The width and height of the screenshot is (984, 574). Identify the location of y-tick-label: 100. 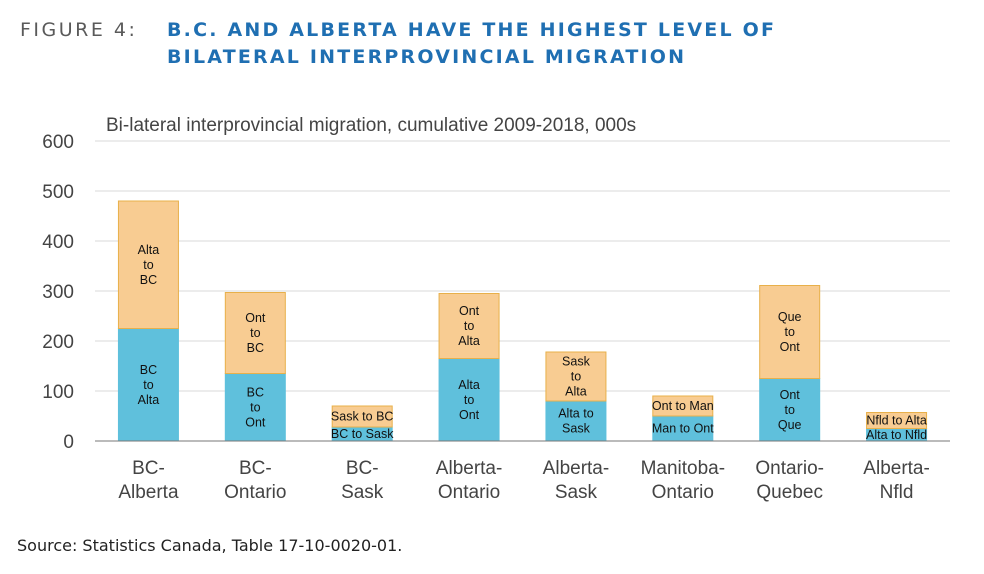
(58, 392).